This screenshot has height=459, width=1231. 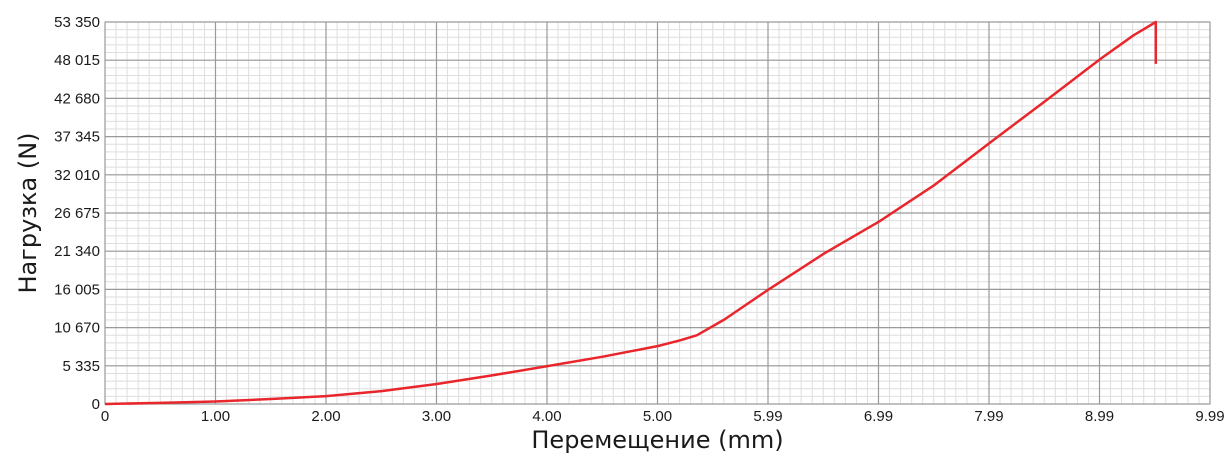 What do you see at coordinates (81, 366) in the screenshot?
I see `y-tick-label: 5 335` at bounding box center [81, 366].